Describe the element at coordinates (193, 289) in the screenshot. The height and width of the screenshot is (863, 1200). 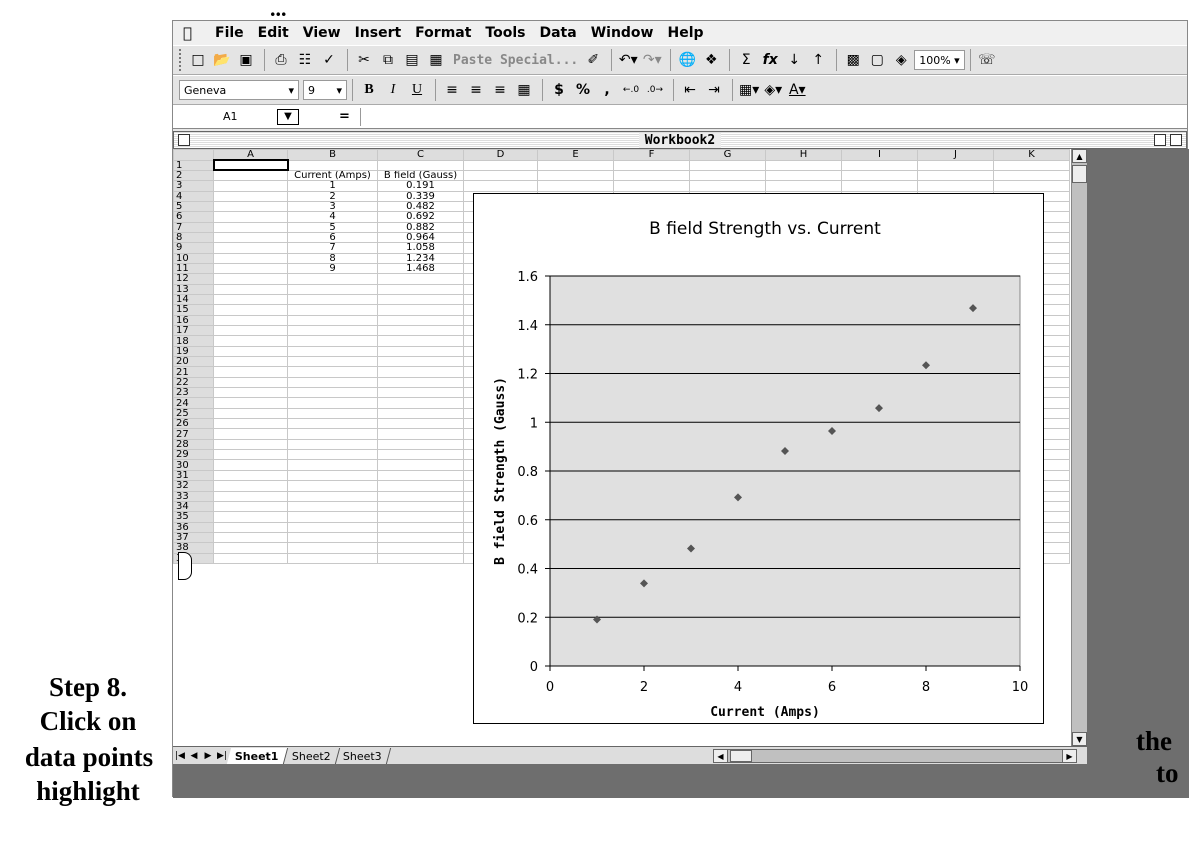
I see `row-header: 13` at that location.